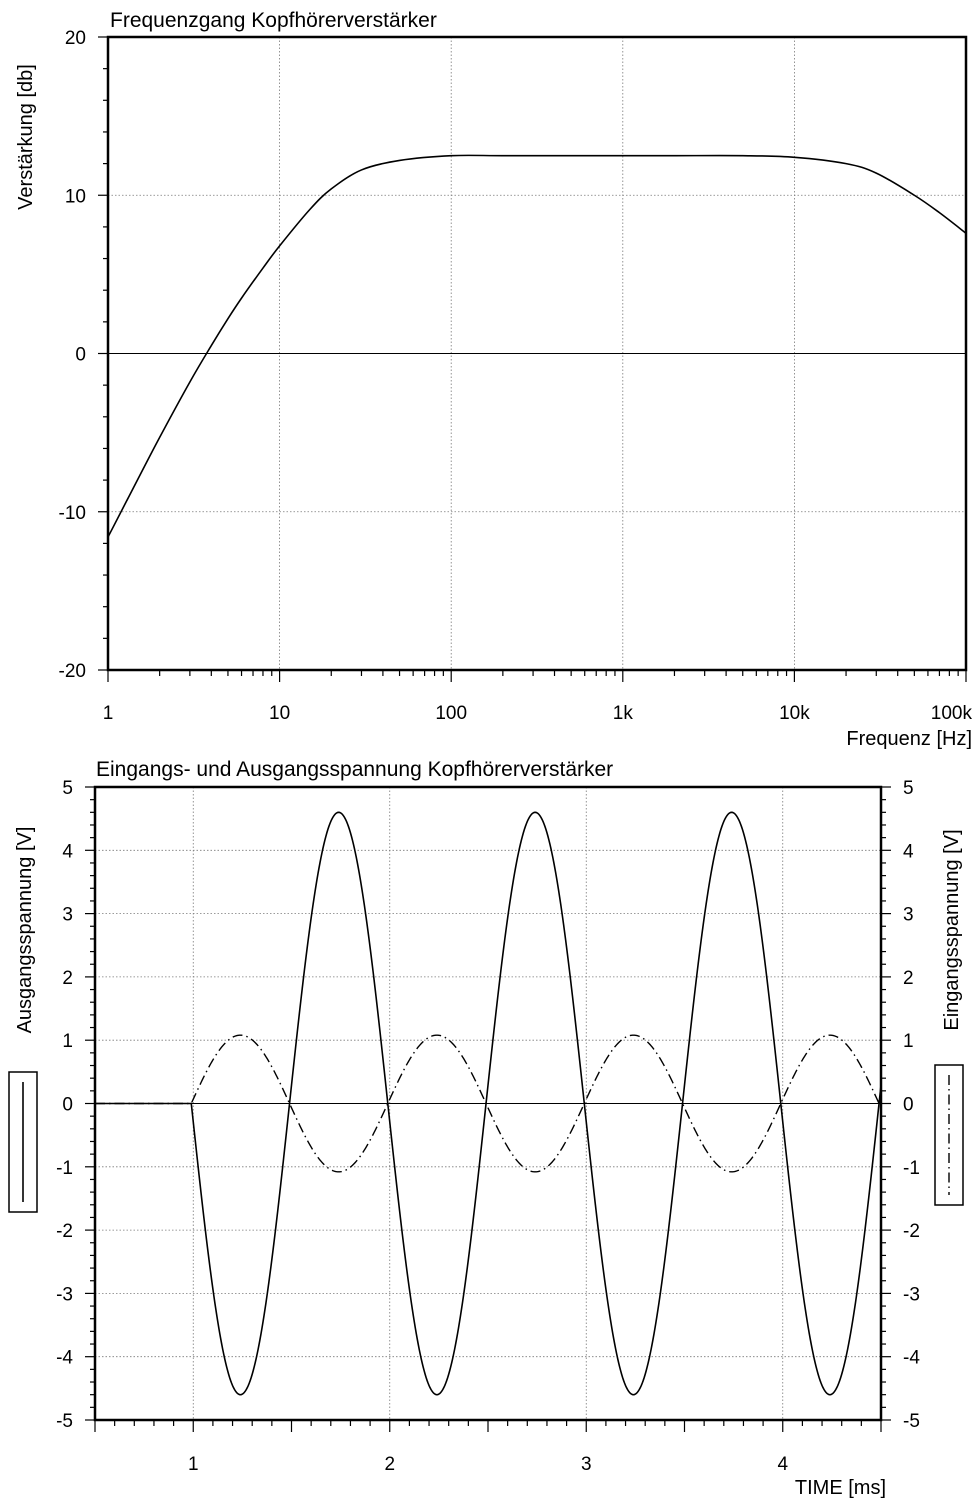 The image size is (975, 1500). I want to click on y-tick-label: -10, so click(72, 513).